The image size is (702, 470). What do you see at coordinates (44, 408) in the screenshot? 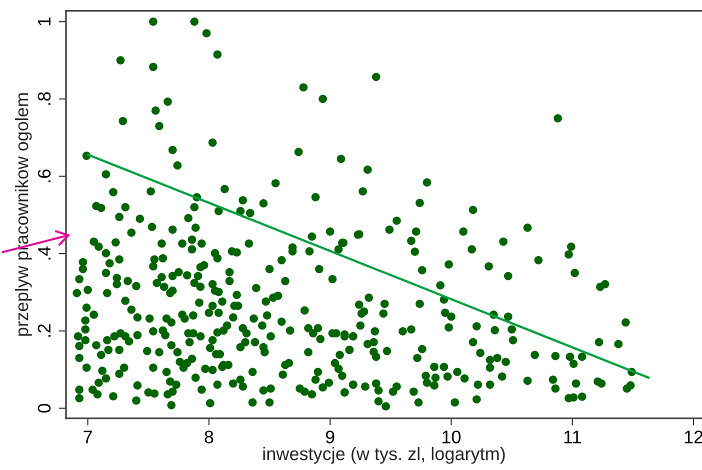
I see `y-tick-label: 0` at bounding box center [44, 408].